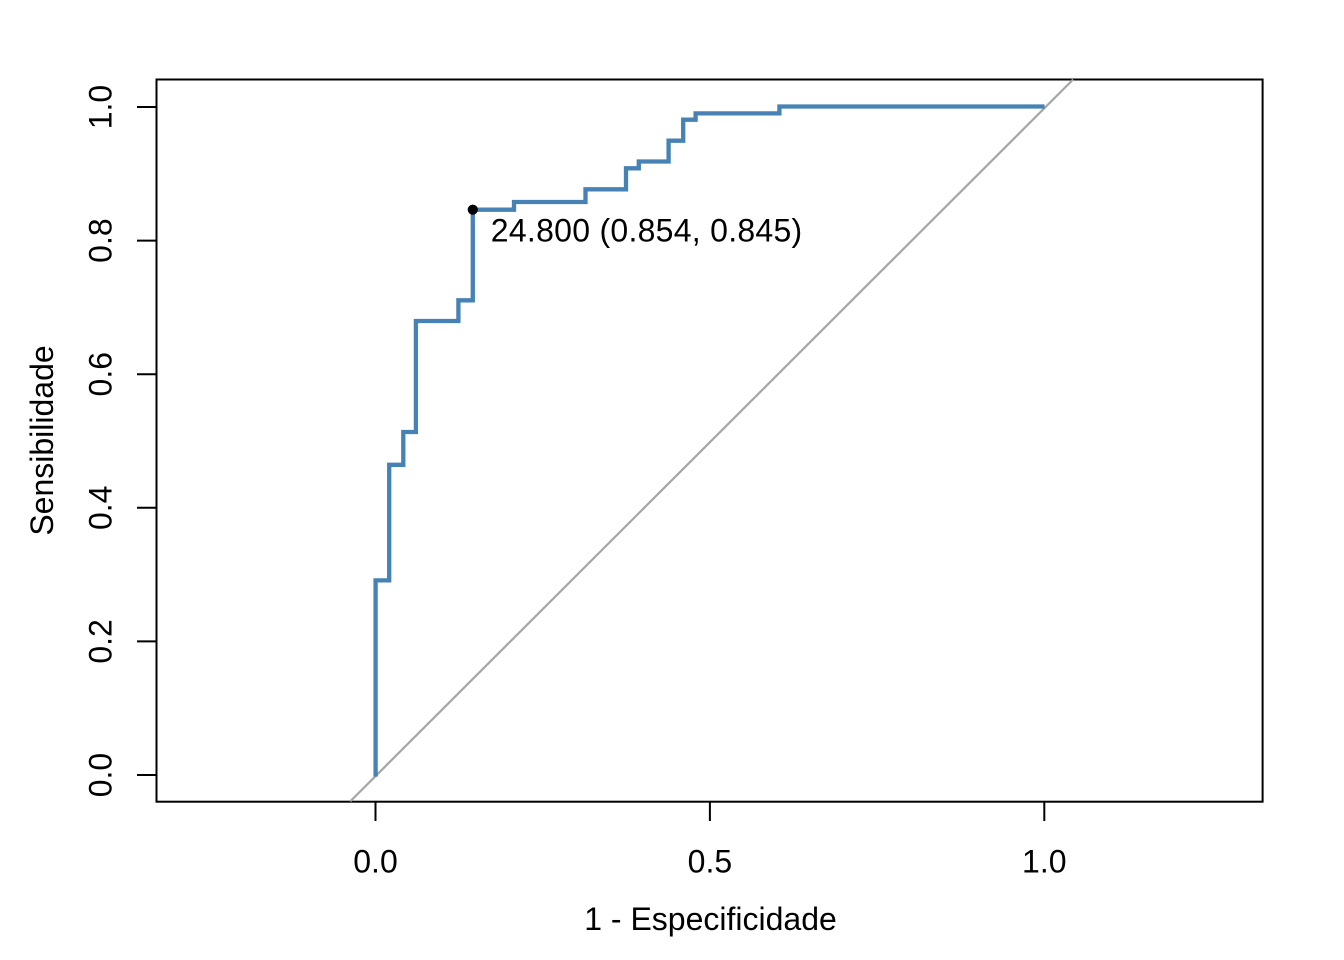  What do you see at coordinates (101, 374) in the screenshot?
I see `svg-text: 0.6` at bounding box center [101, 374].